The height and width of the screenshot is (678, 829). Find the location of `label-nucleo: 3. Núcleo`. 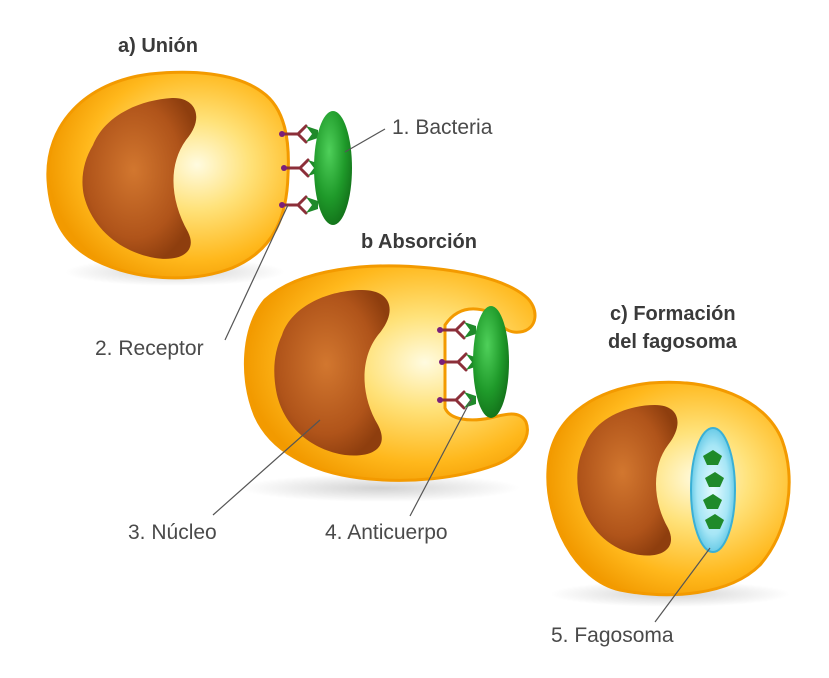

label-nucleo: 3. Núcleo is located at coordinates (172, 532).